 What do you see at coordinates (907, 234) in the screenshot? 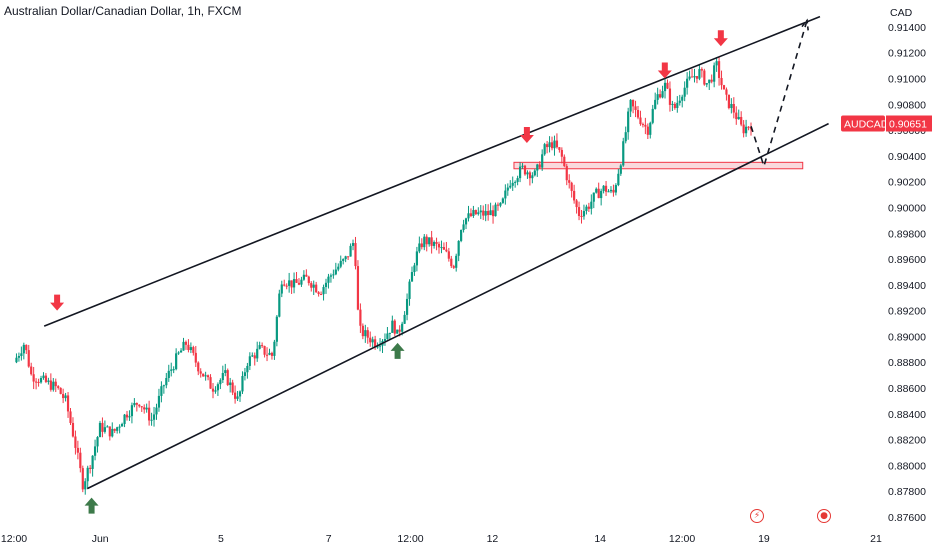
I see `price-tick-label: 0.89800` at bounding box center [907, 234].